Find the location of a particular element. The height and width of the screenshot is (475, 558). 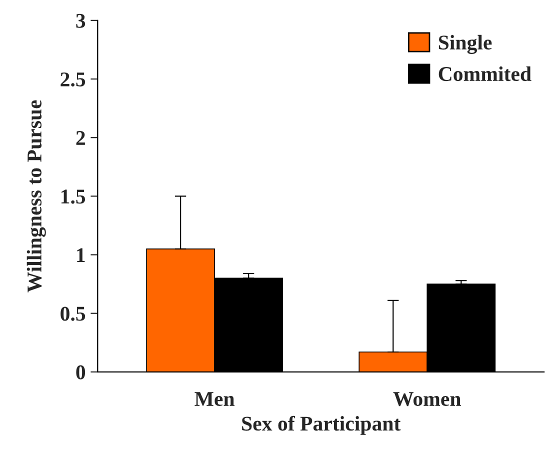

x-tick-label: Men is located at coordinates (214, 399).